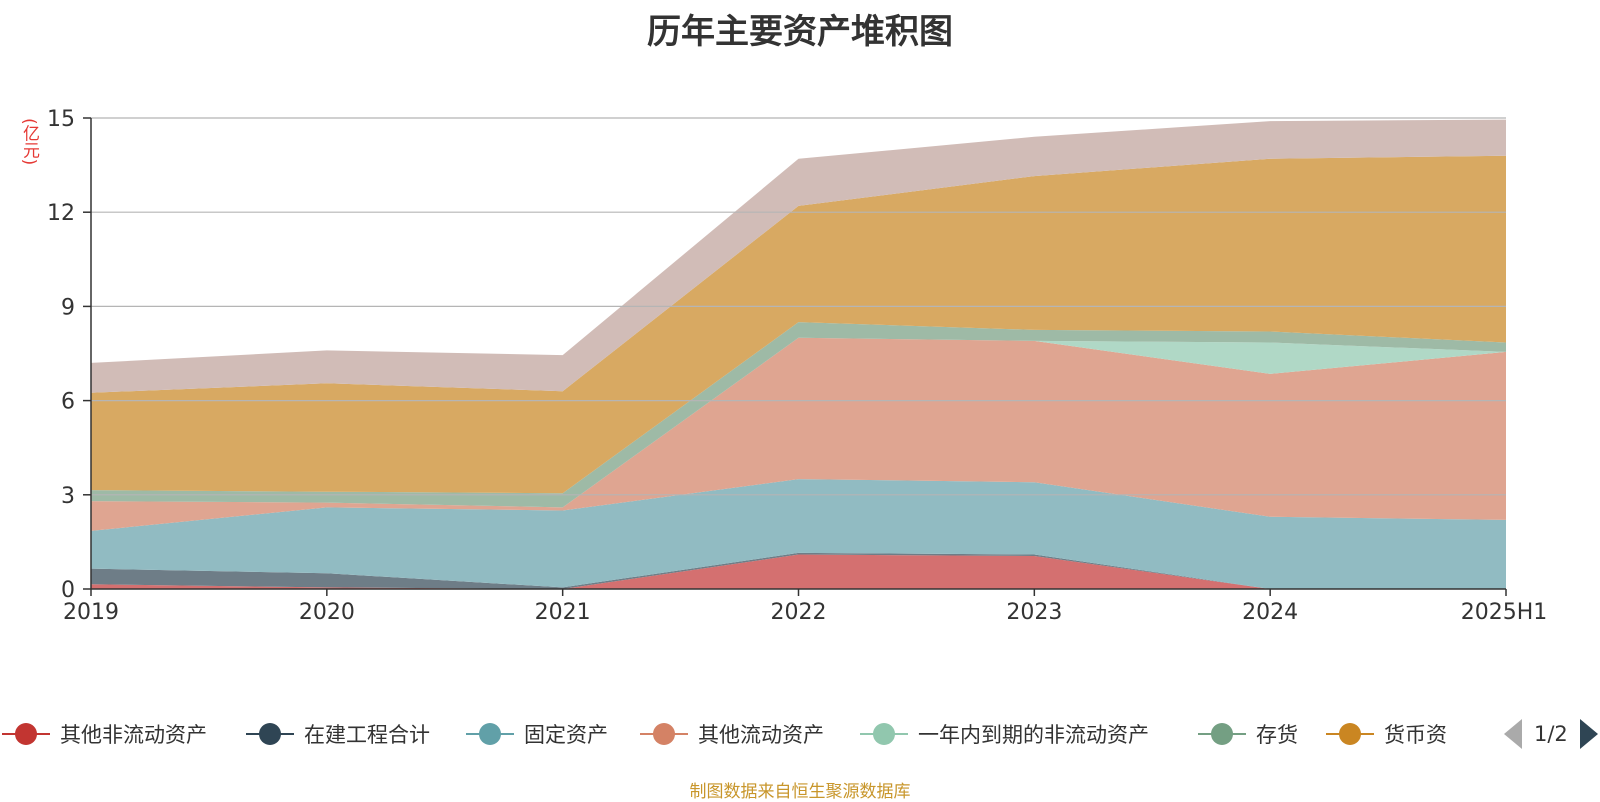 The height and width of the screenshot is (802, 1600). I want to click on x-tick-label: 2024, so click(1270, 612).